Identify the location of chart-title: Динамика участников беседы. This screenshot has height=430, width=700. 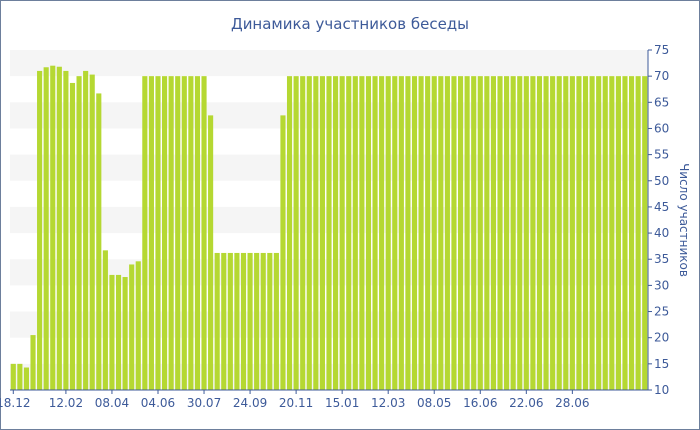
(350, 24).